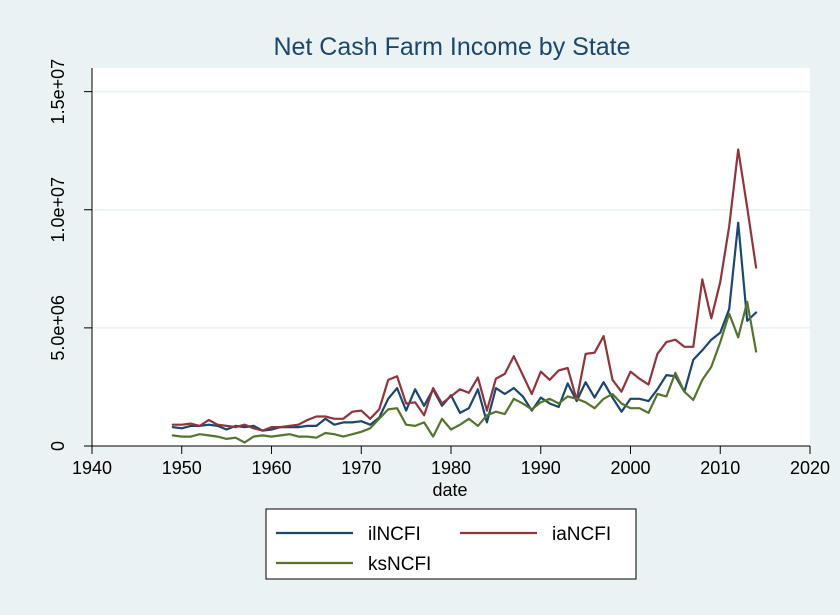  I want to click on legend-label-ksNCFI: ksNCFI, so click(399, 564).